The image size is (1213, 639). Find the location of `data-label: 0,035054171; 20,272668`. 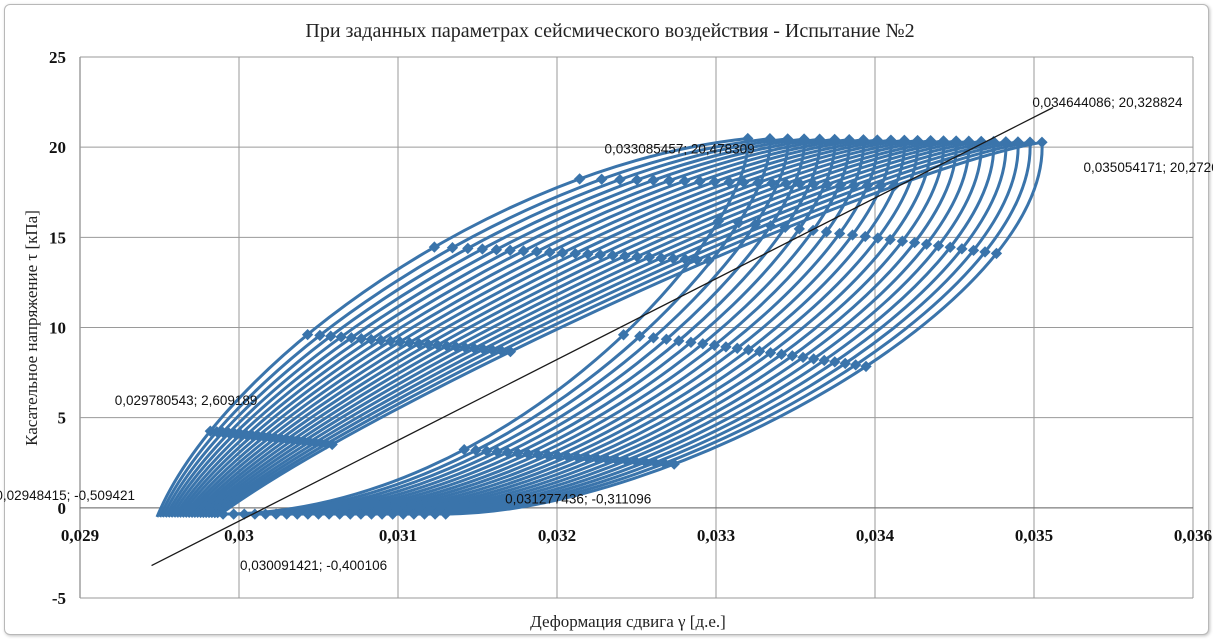

data-label: 0,035054171; 20,272668 is located at coordinates (1148, 167).